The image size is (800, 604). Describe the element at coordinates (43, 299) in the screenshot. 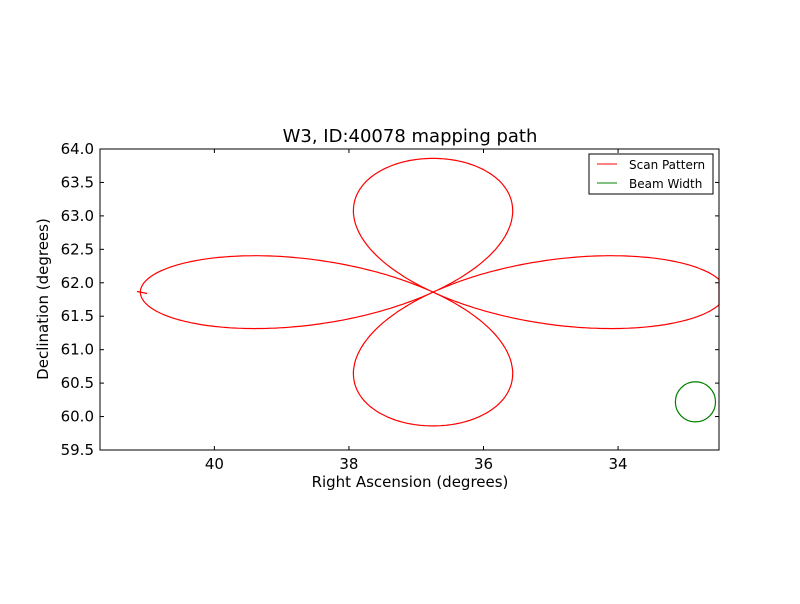

I see `y-axis-label: Declination (degrees)` at that location.